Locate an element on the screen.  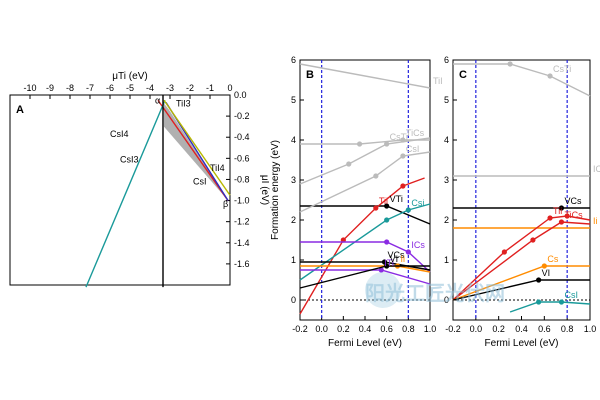
series-label-ITi: ITi is located at coordinates (389, 263).